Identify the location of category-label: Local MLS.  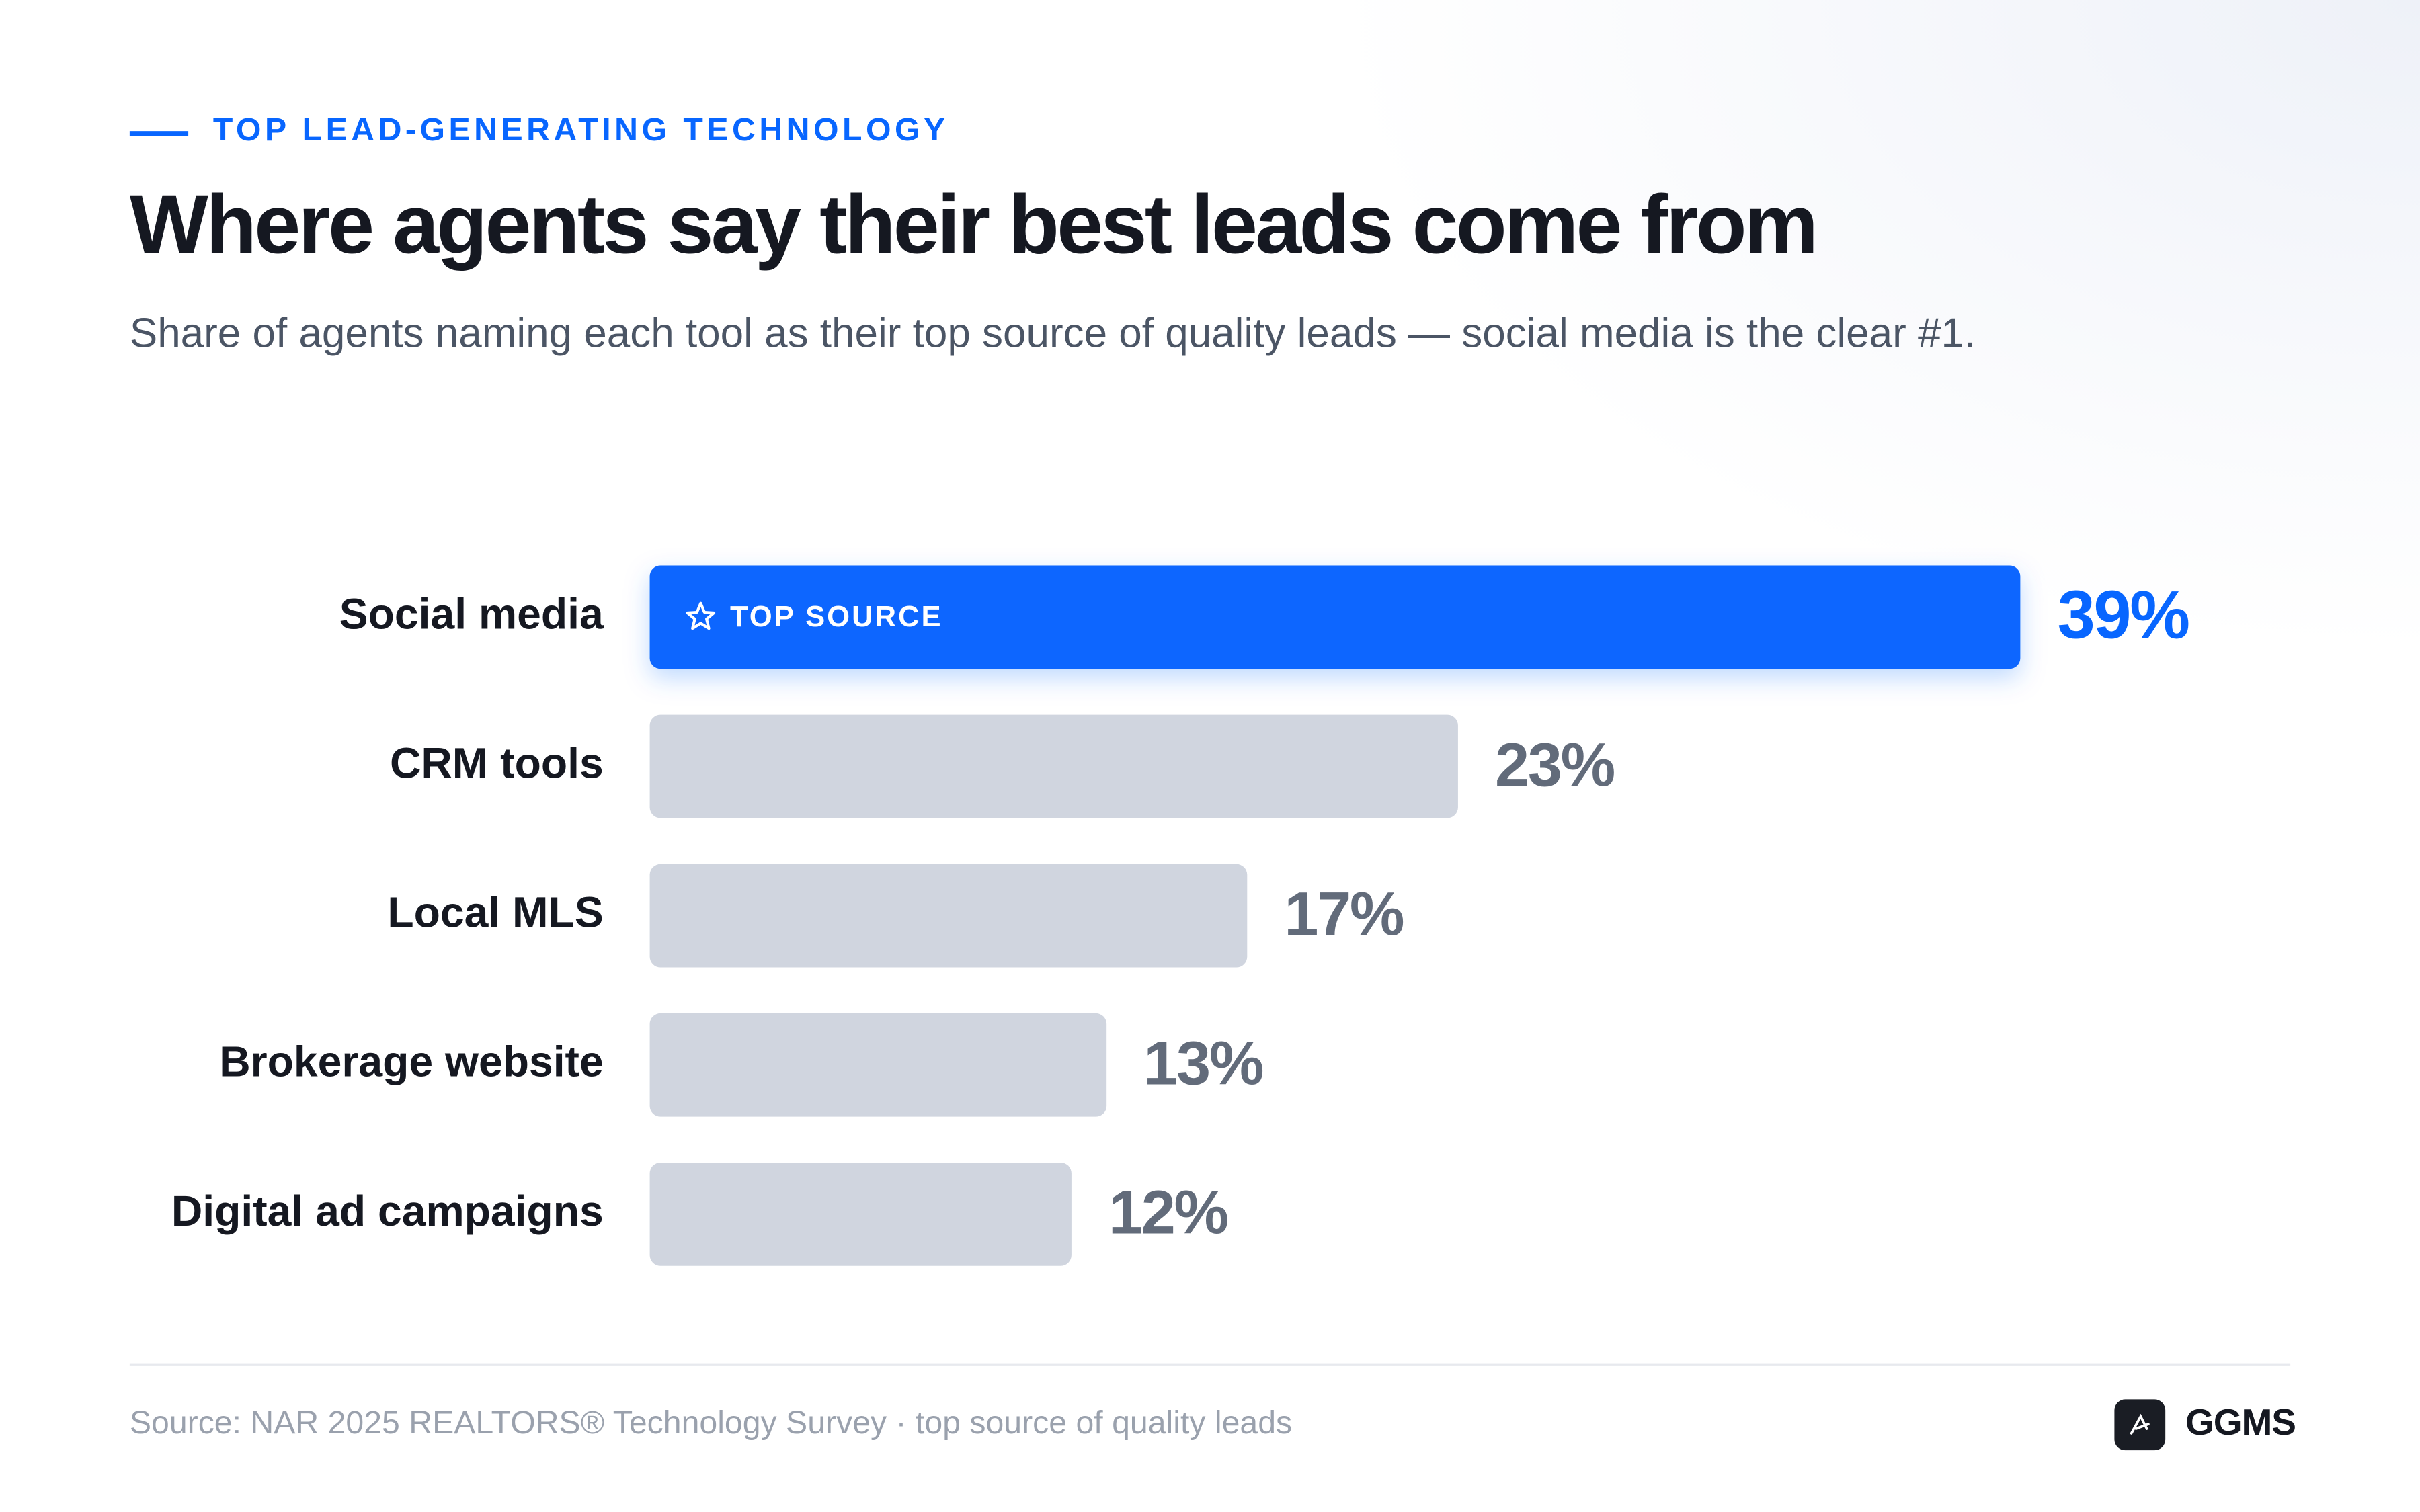
(495, 913).